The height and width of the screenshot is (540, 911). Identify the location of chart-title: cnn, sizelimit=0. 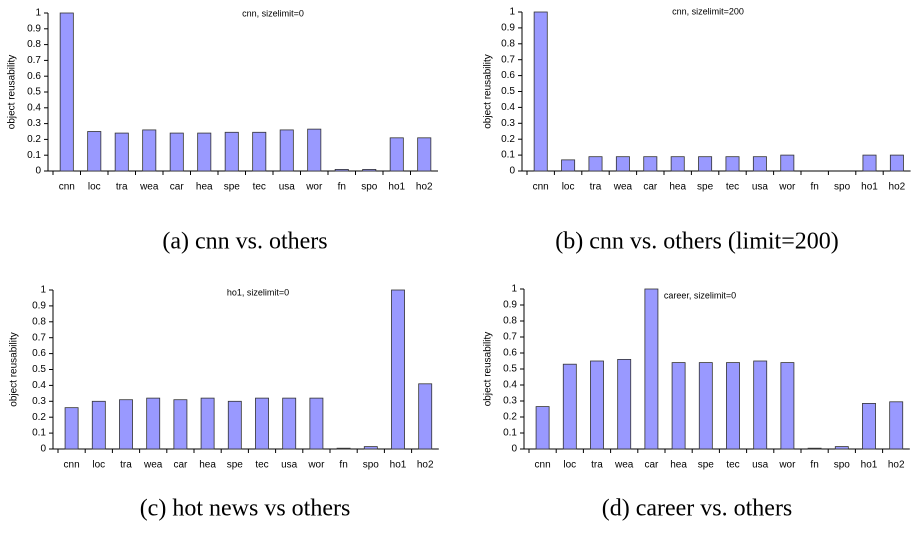
(273, 13).